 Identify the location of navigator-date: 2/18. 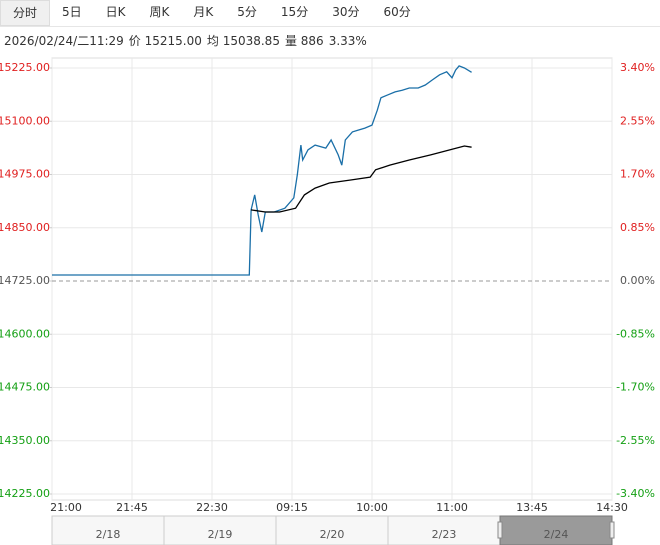
(108, 534).